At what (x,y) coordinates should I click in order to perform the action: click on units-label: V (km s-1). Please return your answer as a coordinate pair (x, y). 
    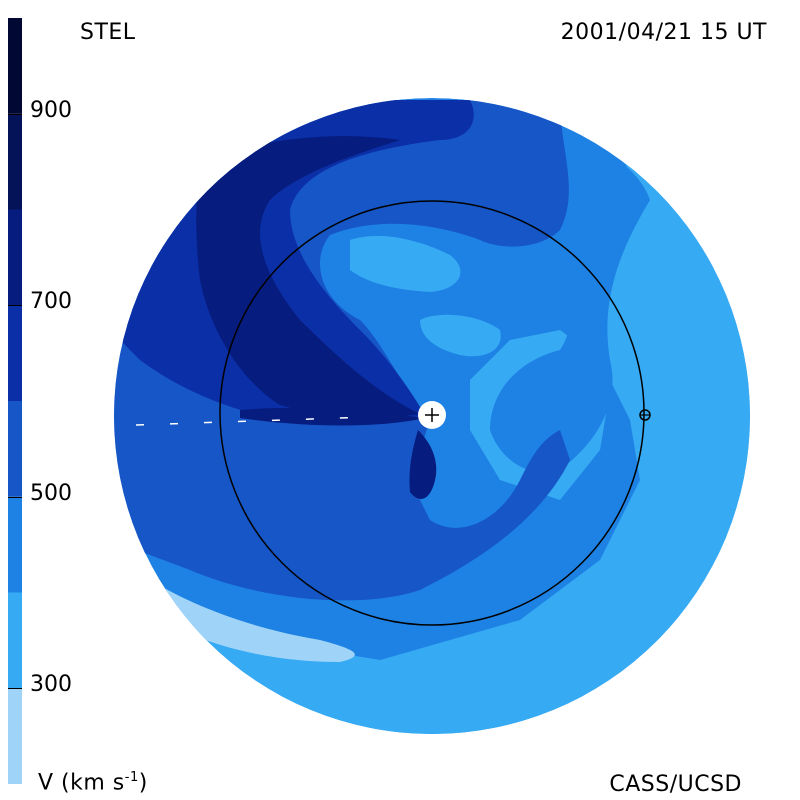
    Looking at the image, I should click on (93, 782).